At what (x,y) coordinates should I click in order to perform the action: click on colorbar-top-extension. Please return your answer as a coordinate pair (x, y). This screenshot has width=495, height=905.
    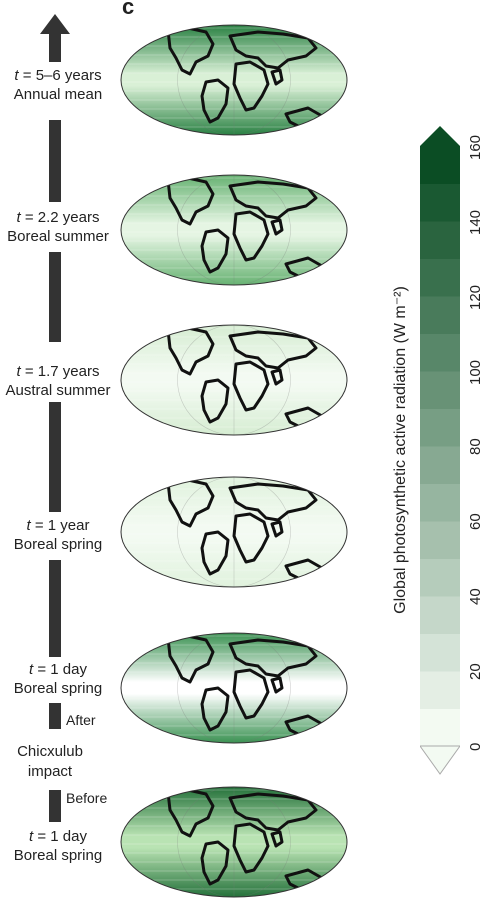
    Looking at the image, I should click on (440, 136).